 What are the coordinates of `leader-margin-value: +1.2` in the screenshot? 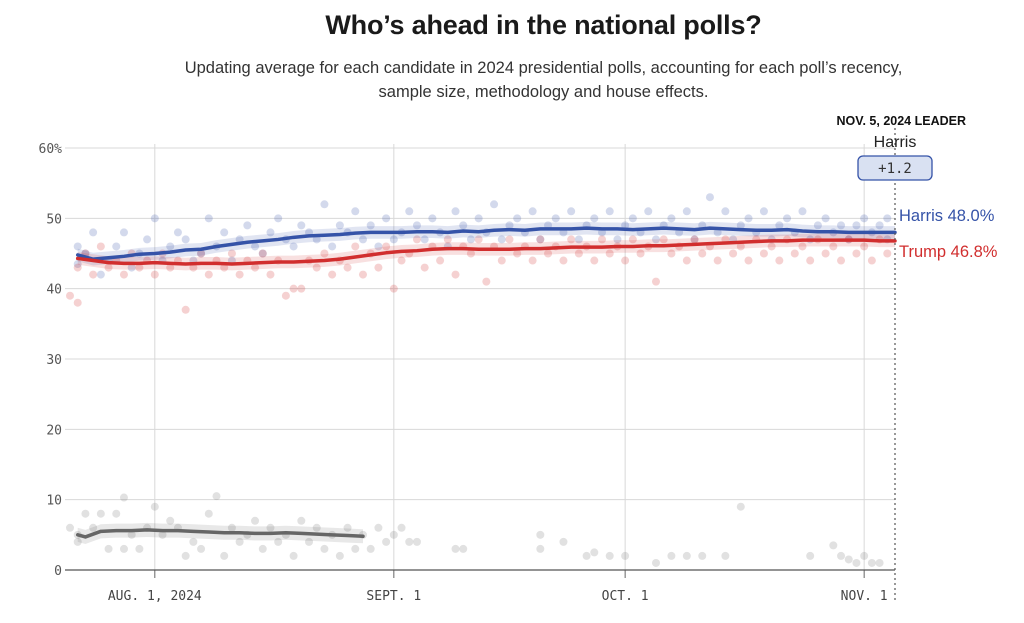 It's located at (895, 169).